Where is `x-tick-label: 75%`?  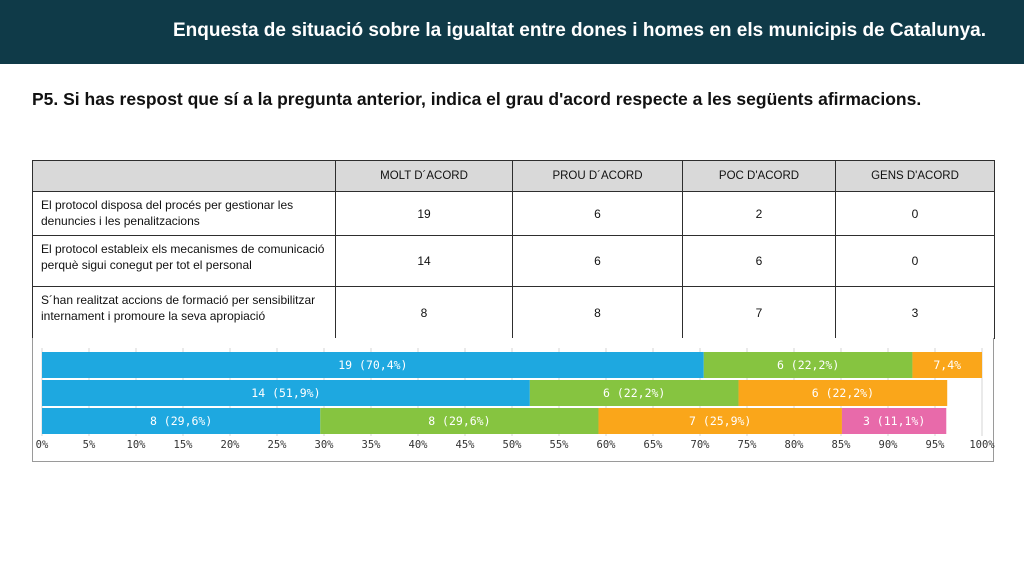
x-tick-label: 75% is located at coordinates (748, 445).